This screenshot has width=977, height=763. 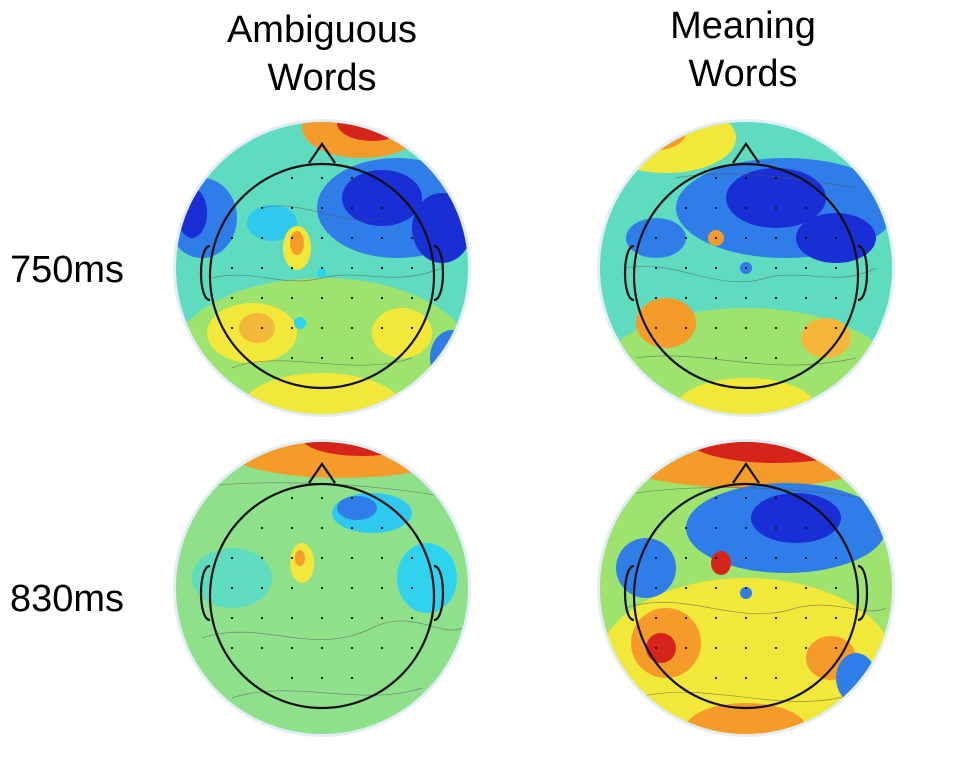 I want to click on topomap-ambiguous-750ms, so click(x=322, y=268).